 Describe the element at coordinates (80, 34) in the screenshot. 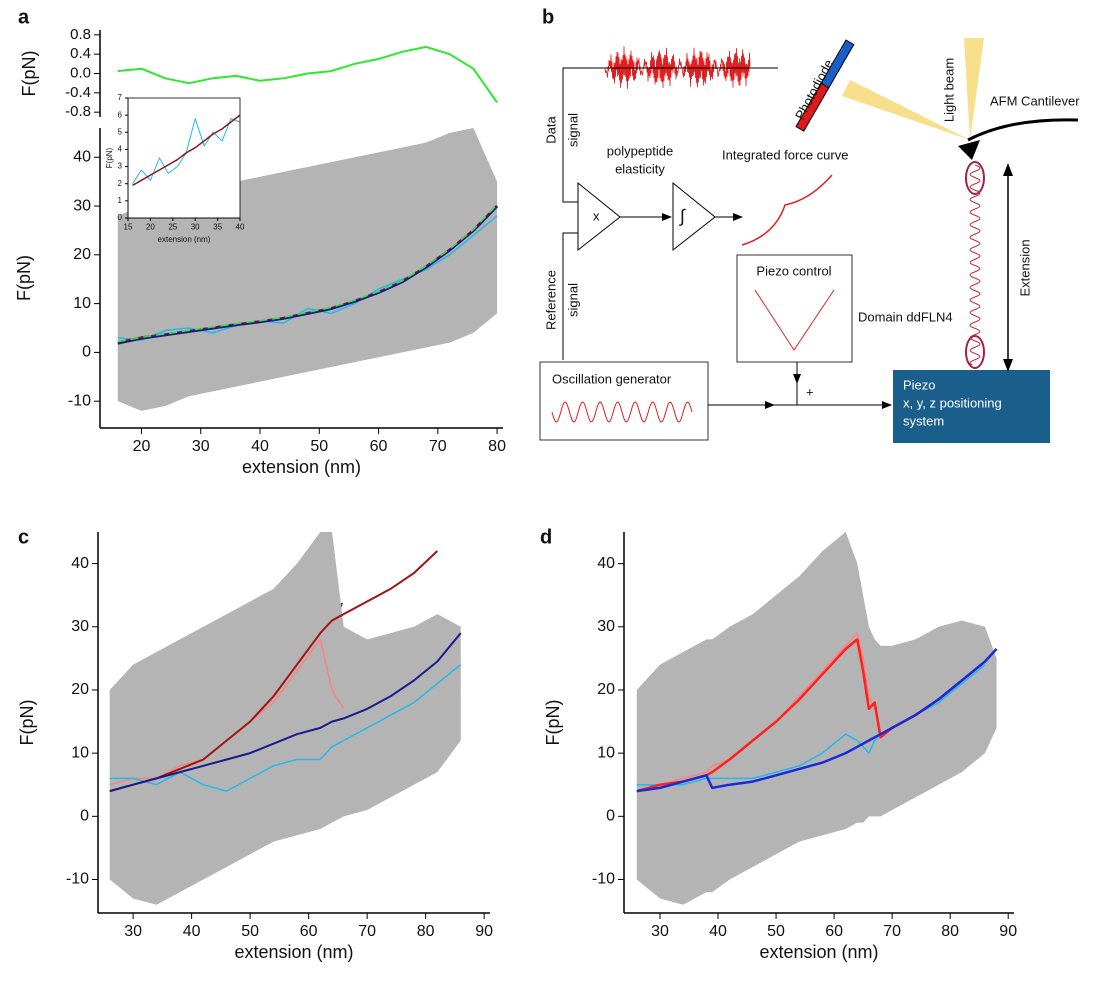

I see `y-tick-label: 0.8` at that location.